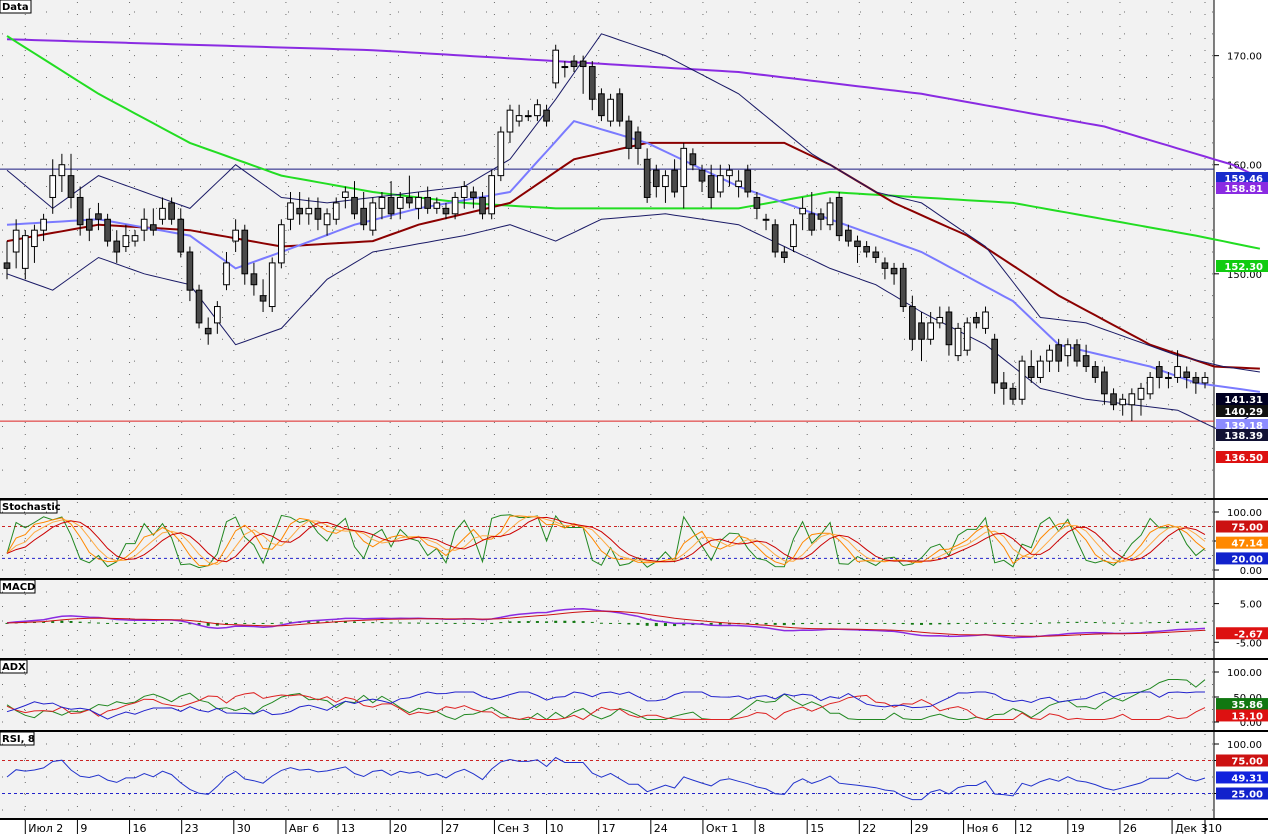 This screenshot has width=1268, height=834. Describe the element at coordinates (1249, 643) in the screenshot. I see `y-tick-label: -5.00` at that location.